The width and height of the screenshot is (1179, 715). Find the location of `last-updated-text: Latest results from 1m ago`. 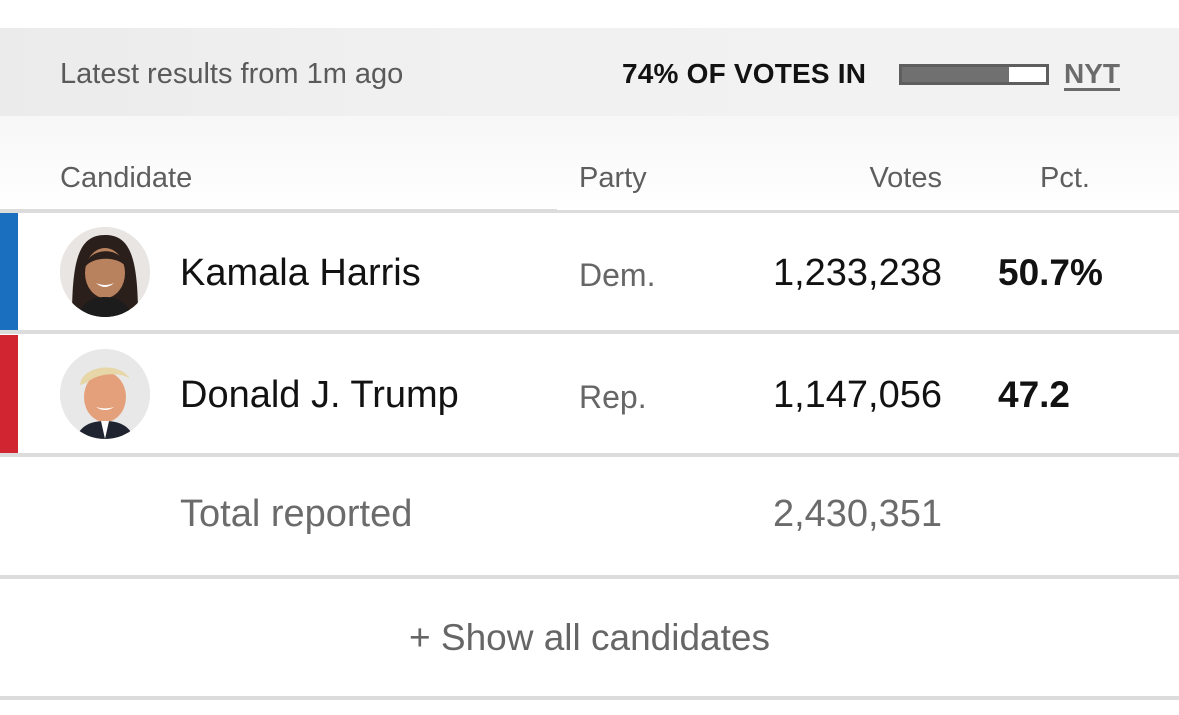

last-updated-text: Latest results from 1m ago is located at coordinates (232, 74).